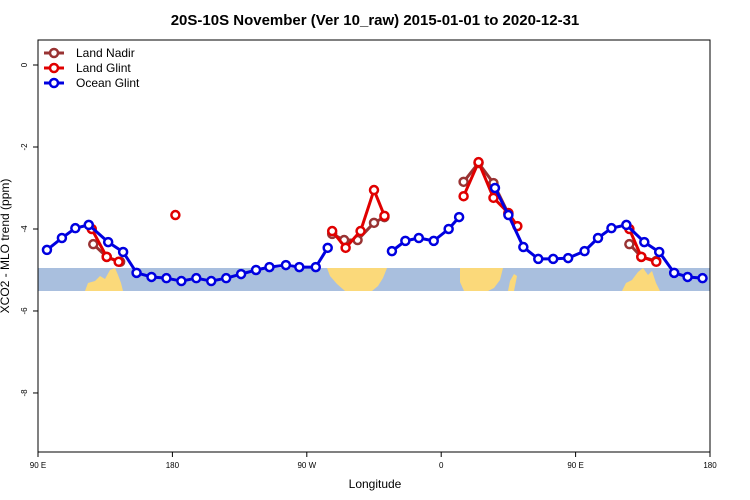  Describe the element at coordinates (441, 465) in the screenshot. I see `x-tick-label: 0` at that location.